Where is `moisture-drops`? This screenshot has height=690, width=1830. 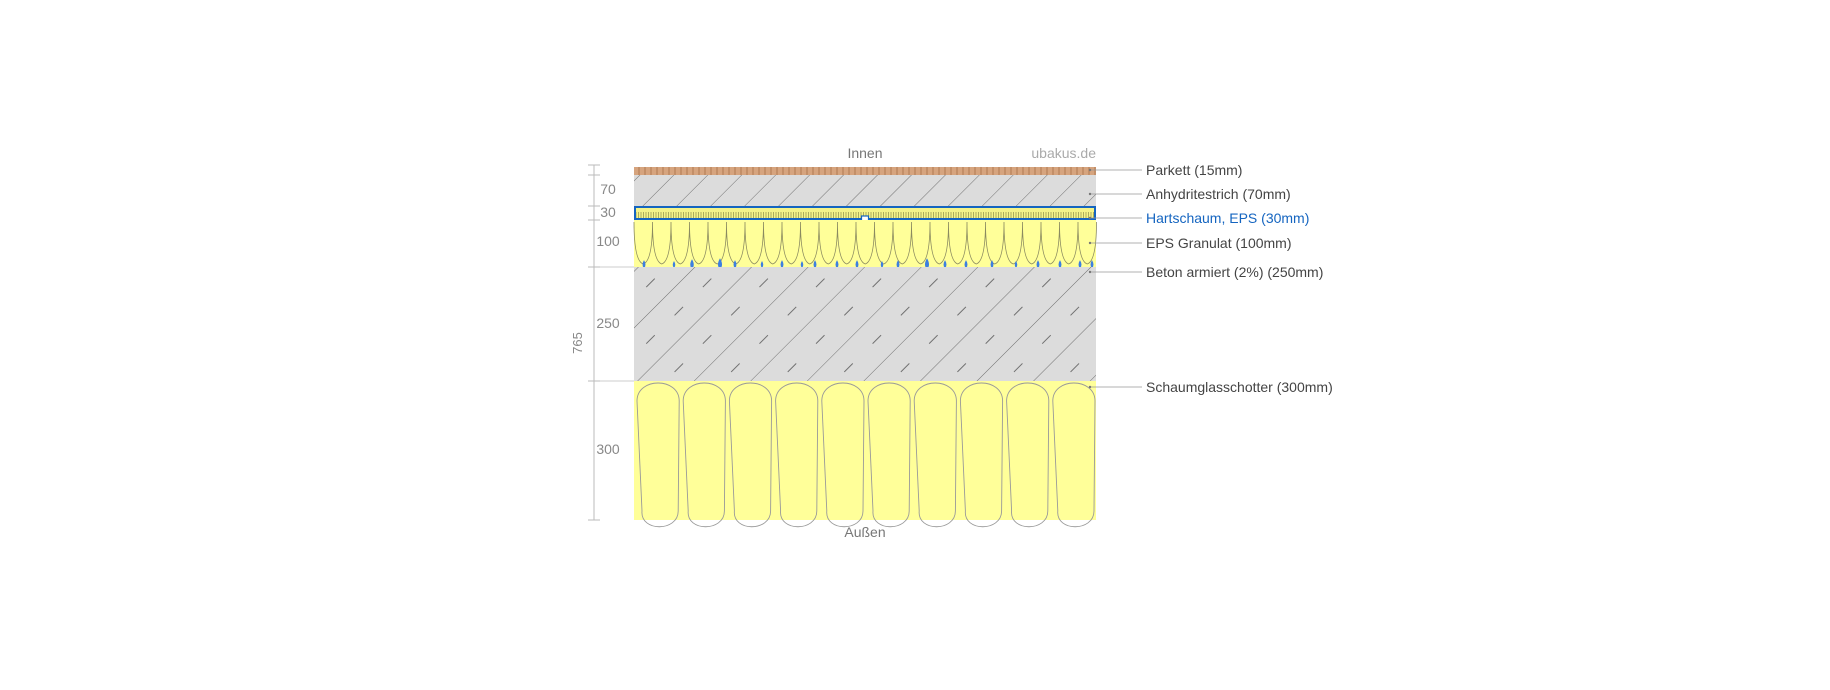
moisture-drops is located at coordinates (868, 264).